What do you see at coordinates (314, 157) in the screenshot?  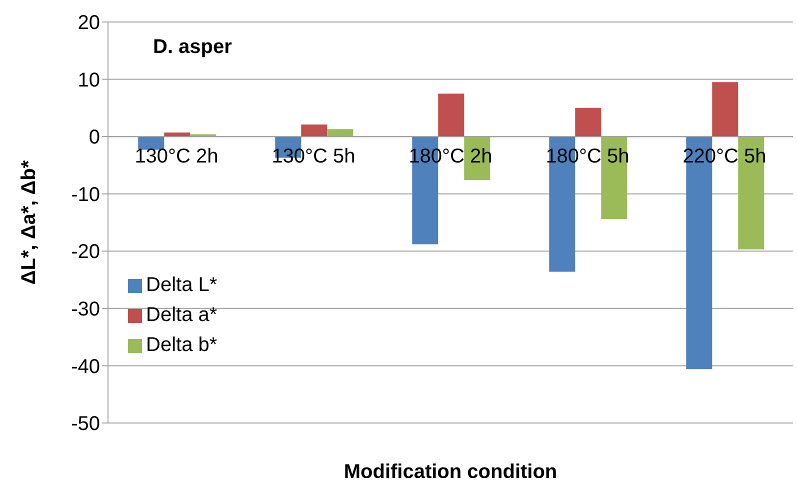 I see `x-tick-label: 130°C 5h` at bounding box center [314, 157].